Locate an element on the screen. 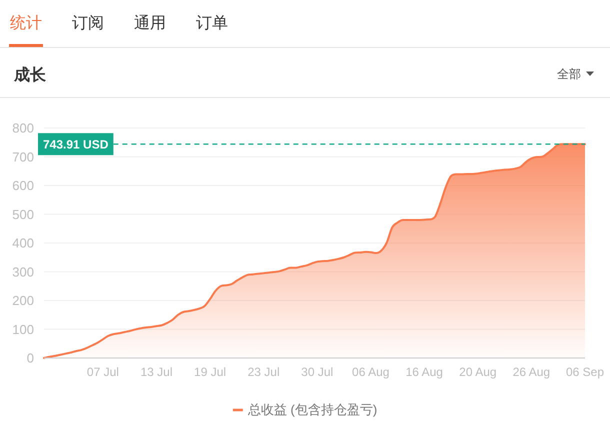 The width and height of the screenshot is (610, 436). y-tick-label: 800 is located at coordinates (23, 128).